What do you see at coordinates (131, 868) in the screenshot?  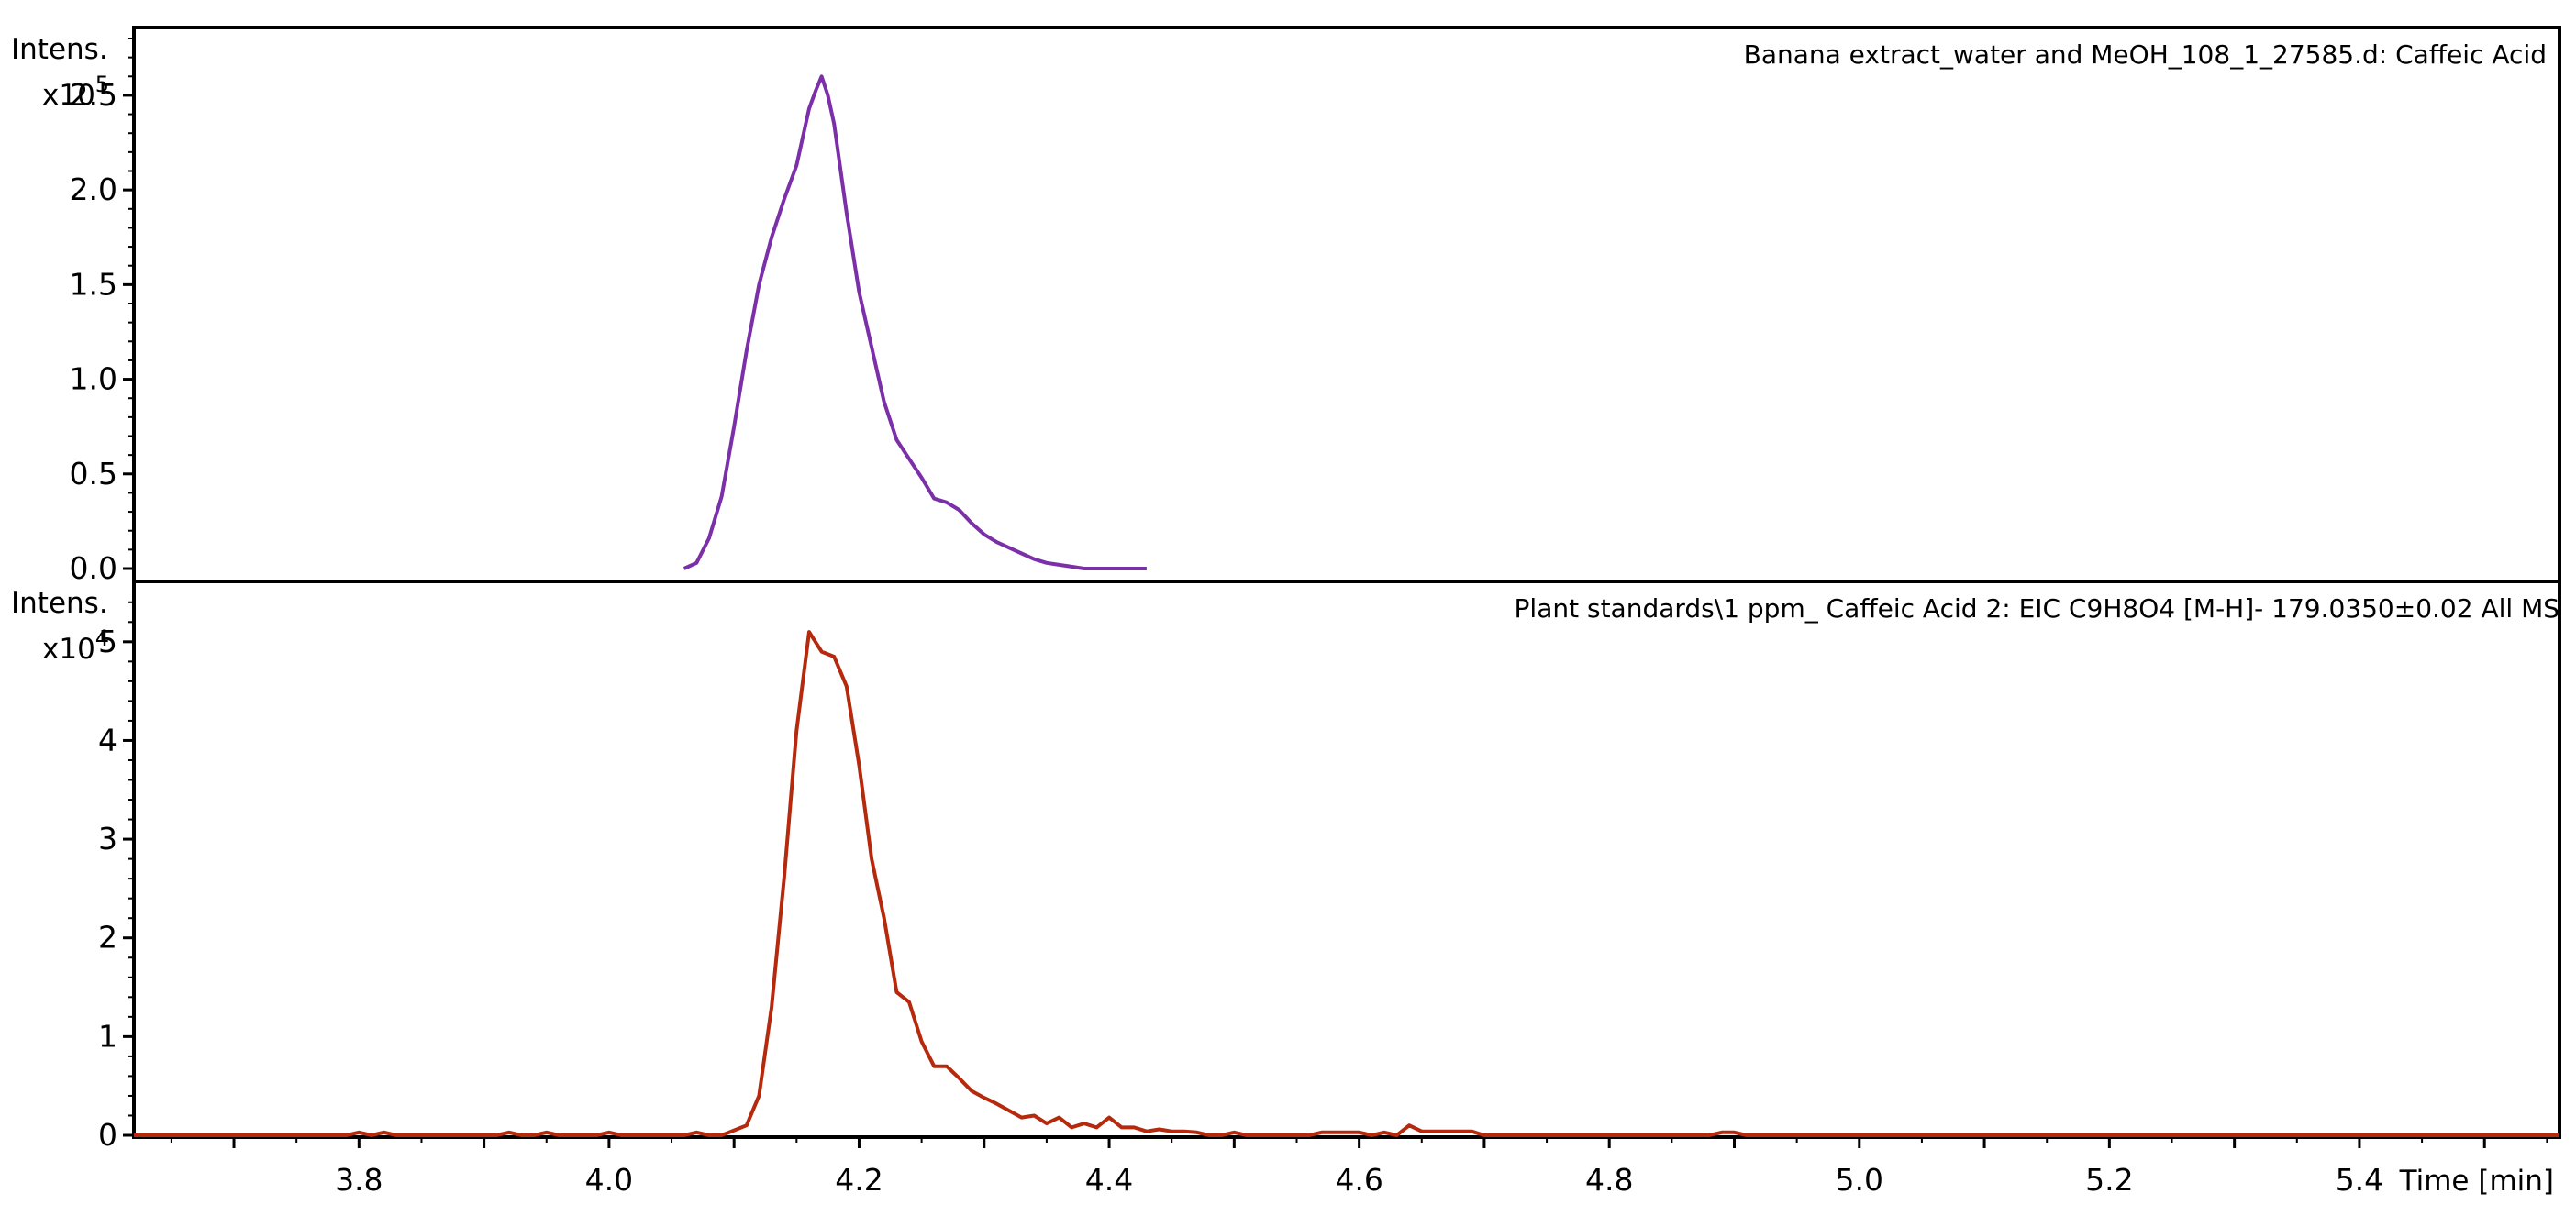 I see `bottom-y-minor-ticks` at bounding box center [131, 868].